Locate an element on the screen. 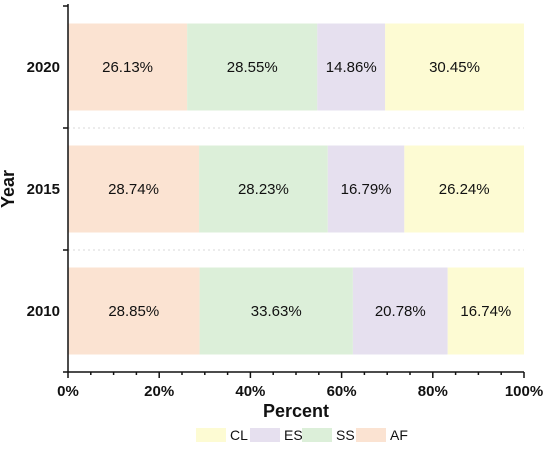 This screenshot has height=453, width=550. legend-swatch-ss is located at coordinates (317, 435).